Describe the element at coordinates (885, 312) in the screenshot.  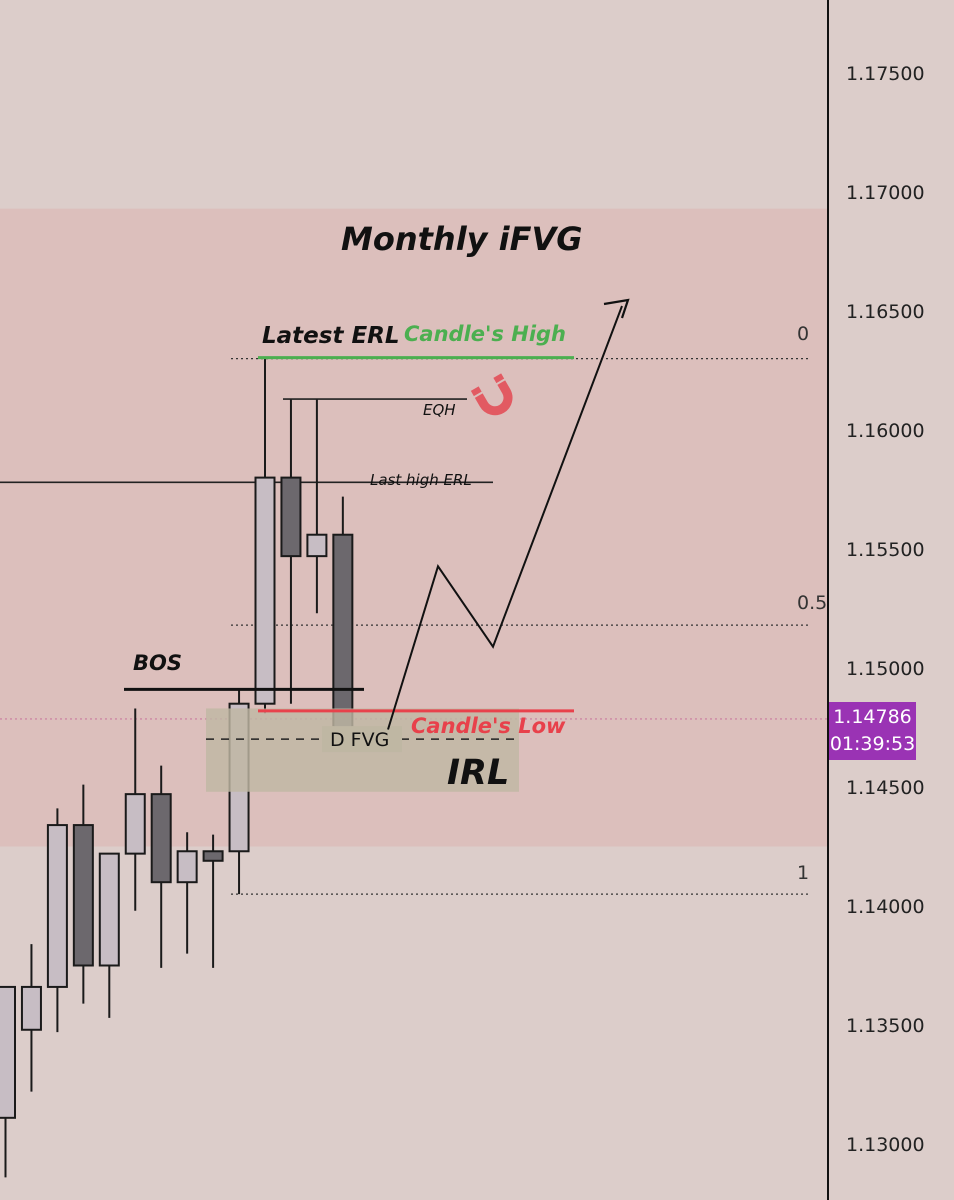
I see `y-tick-label: 1.16500` at that location.